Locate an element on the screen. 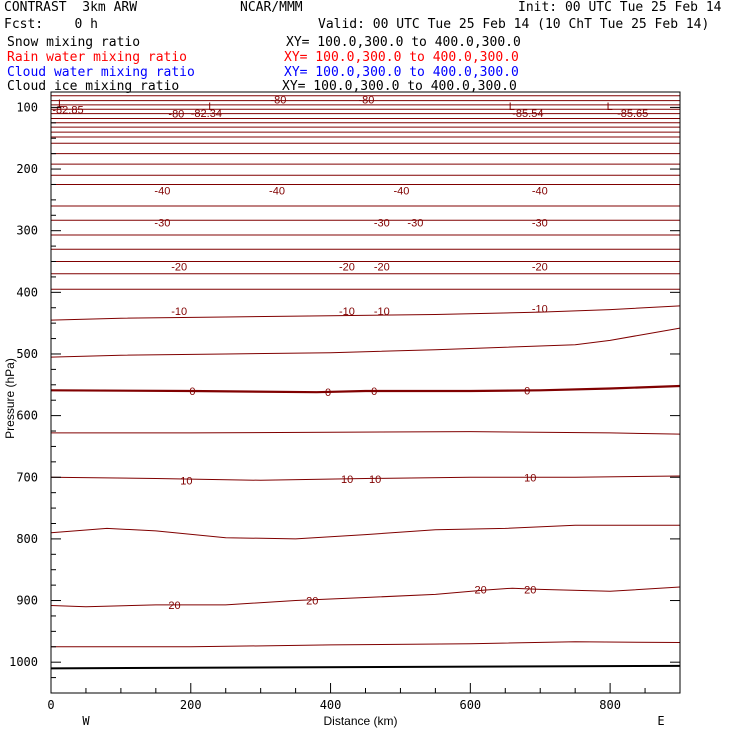 The image size is (740, 740). contour-value-label: -82.34 is located at coordinates (206, 114).